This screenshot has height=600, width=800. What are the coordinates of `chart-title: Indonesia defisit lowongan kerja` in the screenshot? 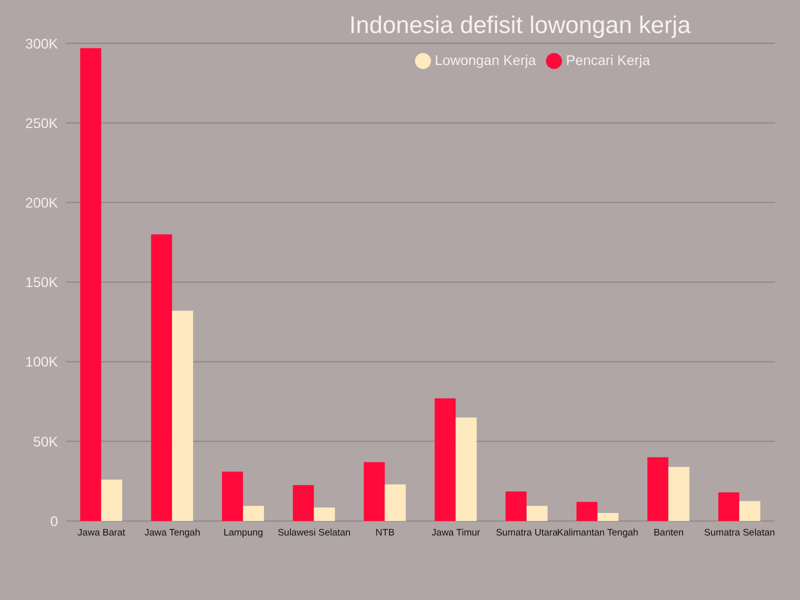 It's located at (520, 26).